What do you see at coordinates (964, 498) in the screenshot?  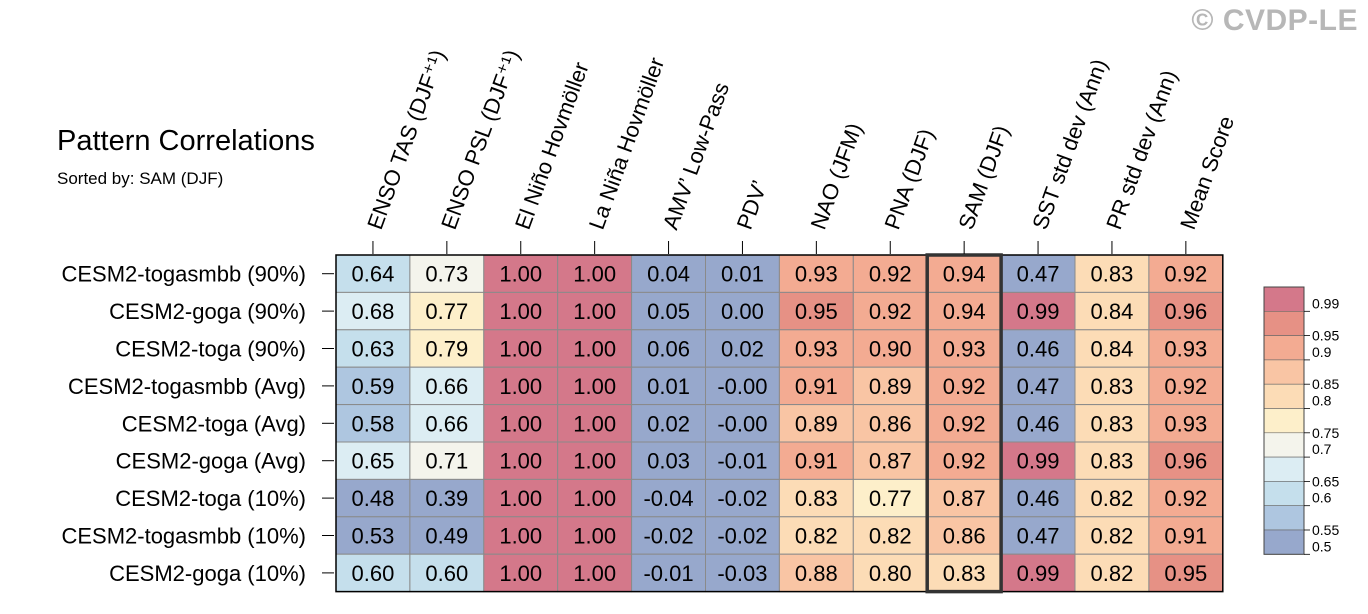 I see `cell-value-label: 0.87` at bounding box center [964, 498].